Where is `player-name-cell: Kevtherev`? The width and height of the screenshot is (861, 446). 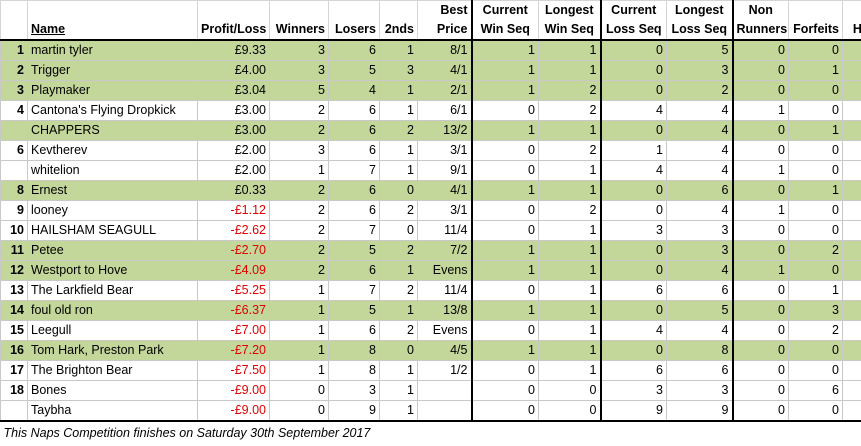 player-name-cell: Kevtherev is located at coordinates (112, 150).